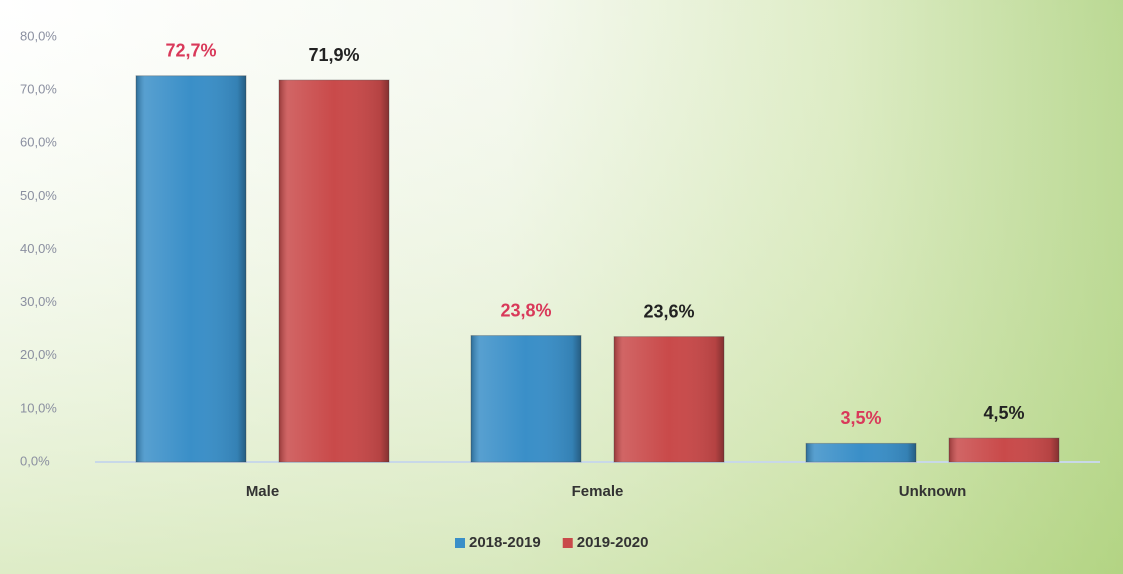  Describe the element at coordinates (860, 418) in the screenshot. I see `data-label: 3,5%` at that location.